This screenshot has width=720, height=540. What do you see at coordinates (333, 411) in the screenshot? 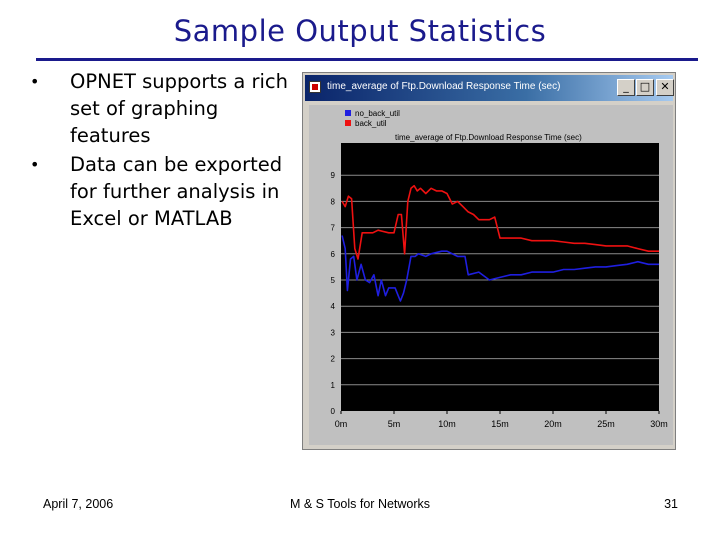
I see `y-tick-label: 0` at bounding box center [333, 411].